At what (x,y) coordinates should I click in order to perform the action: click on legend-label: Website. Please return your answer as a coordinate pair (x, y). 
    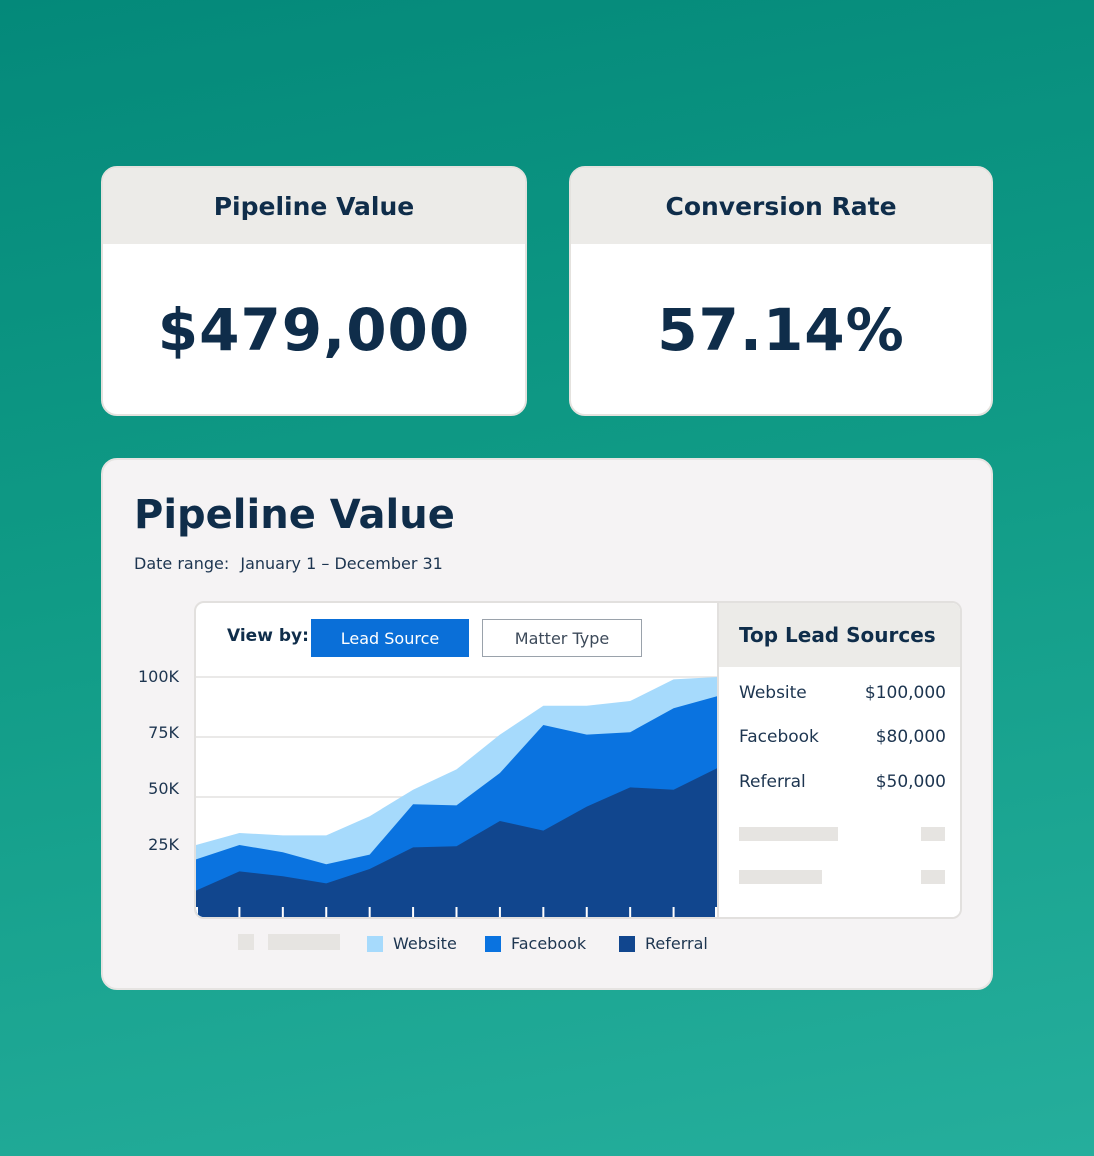
    Looking at the image, I should click on (425, 943).